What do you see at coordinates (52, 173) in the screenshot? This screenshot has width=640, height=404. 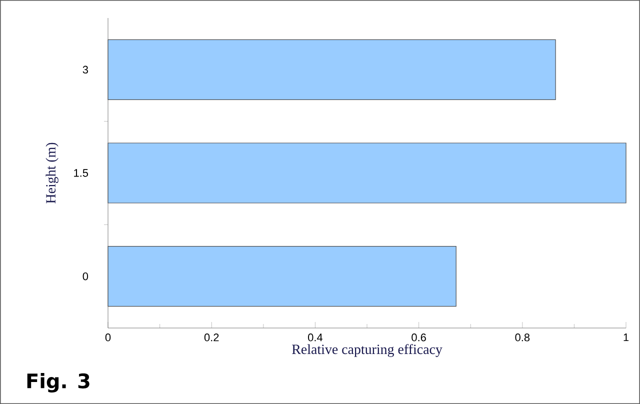 I see `y-axis-title: Height (m)` at bounding box center [52, 173].